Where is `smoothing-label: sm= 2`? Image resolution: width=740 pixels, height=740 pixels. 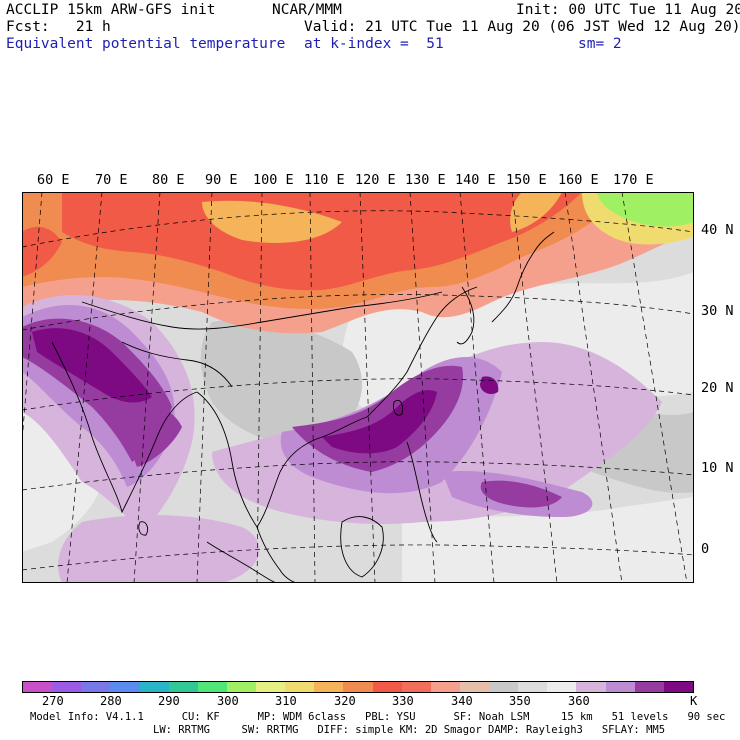 smoothing-label: sm= 2 is located at coordinates (600, 44).